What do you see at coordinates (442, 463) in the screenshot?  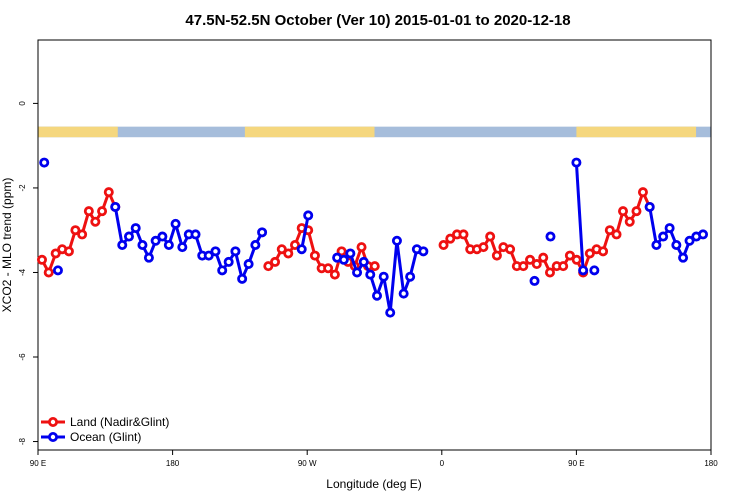 I see `x-tick-label: 0` at bounding box center [442, 463].